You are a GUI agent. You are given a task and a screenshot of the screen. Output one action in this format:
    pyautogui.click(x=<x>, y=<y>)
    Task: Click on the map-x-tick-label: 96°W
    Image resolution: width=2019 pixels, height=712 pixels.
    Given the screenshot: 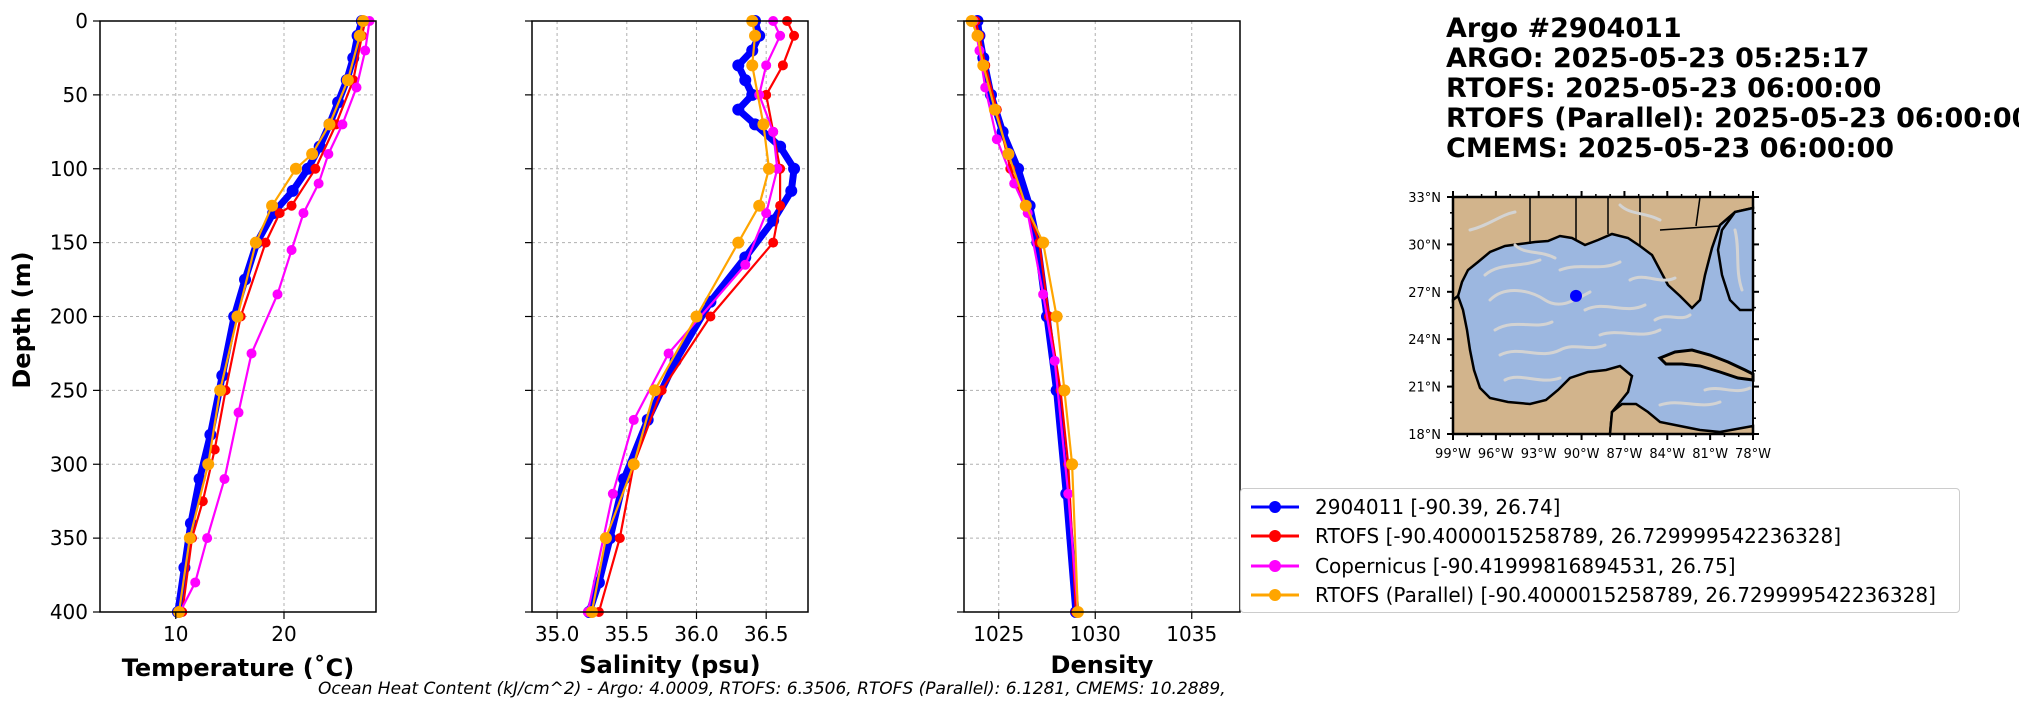 What is the action you would take?
    pyautogui.click(x=1496, y=454)
    